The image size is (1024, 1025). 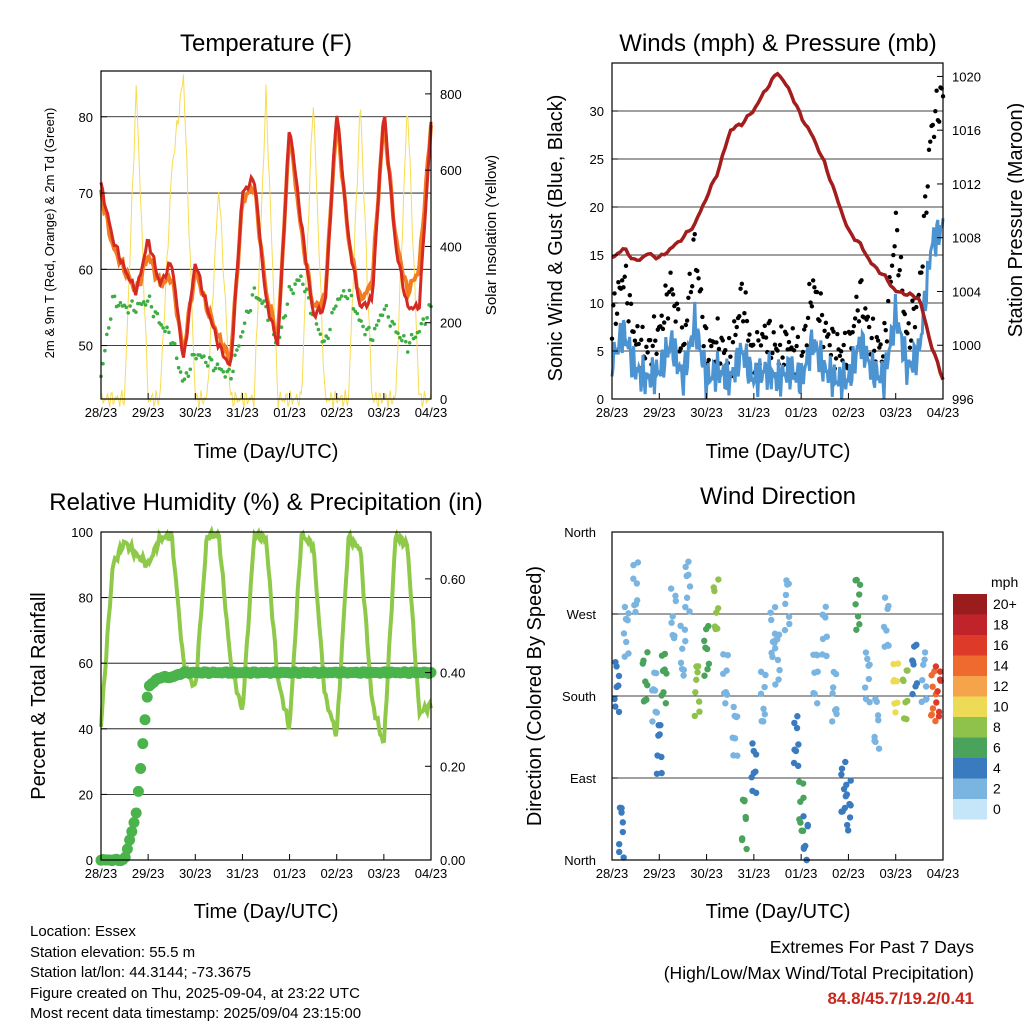 I want to click on direction-xtick-label: 30/23, so click(x=706, y=873).